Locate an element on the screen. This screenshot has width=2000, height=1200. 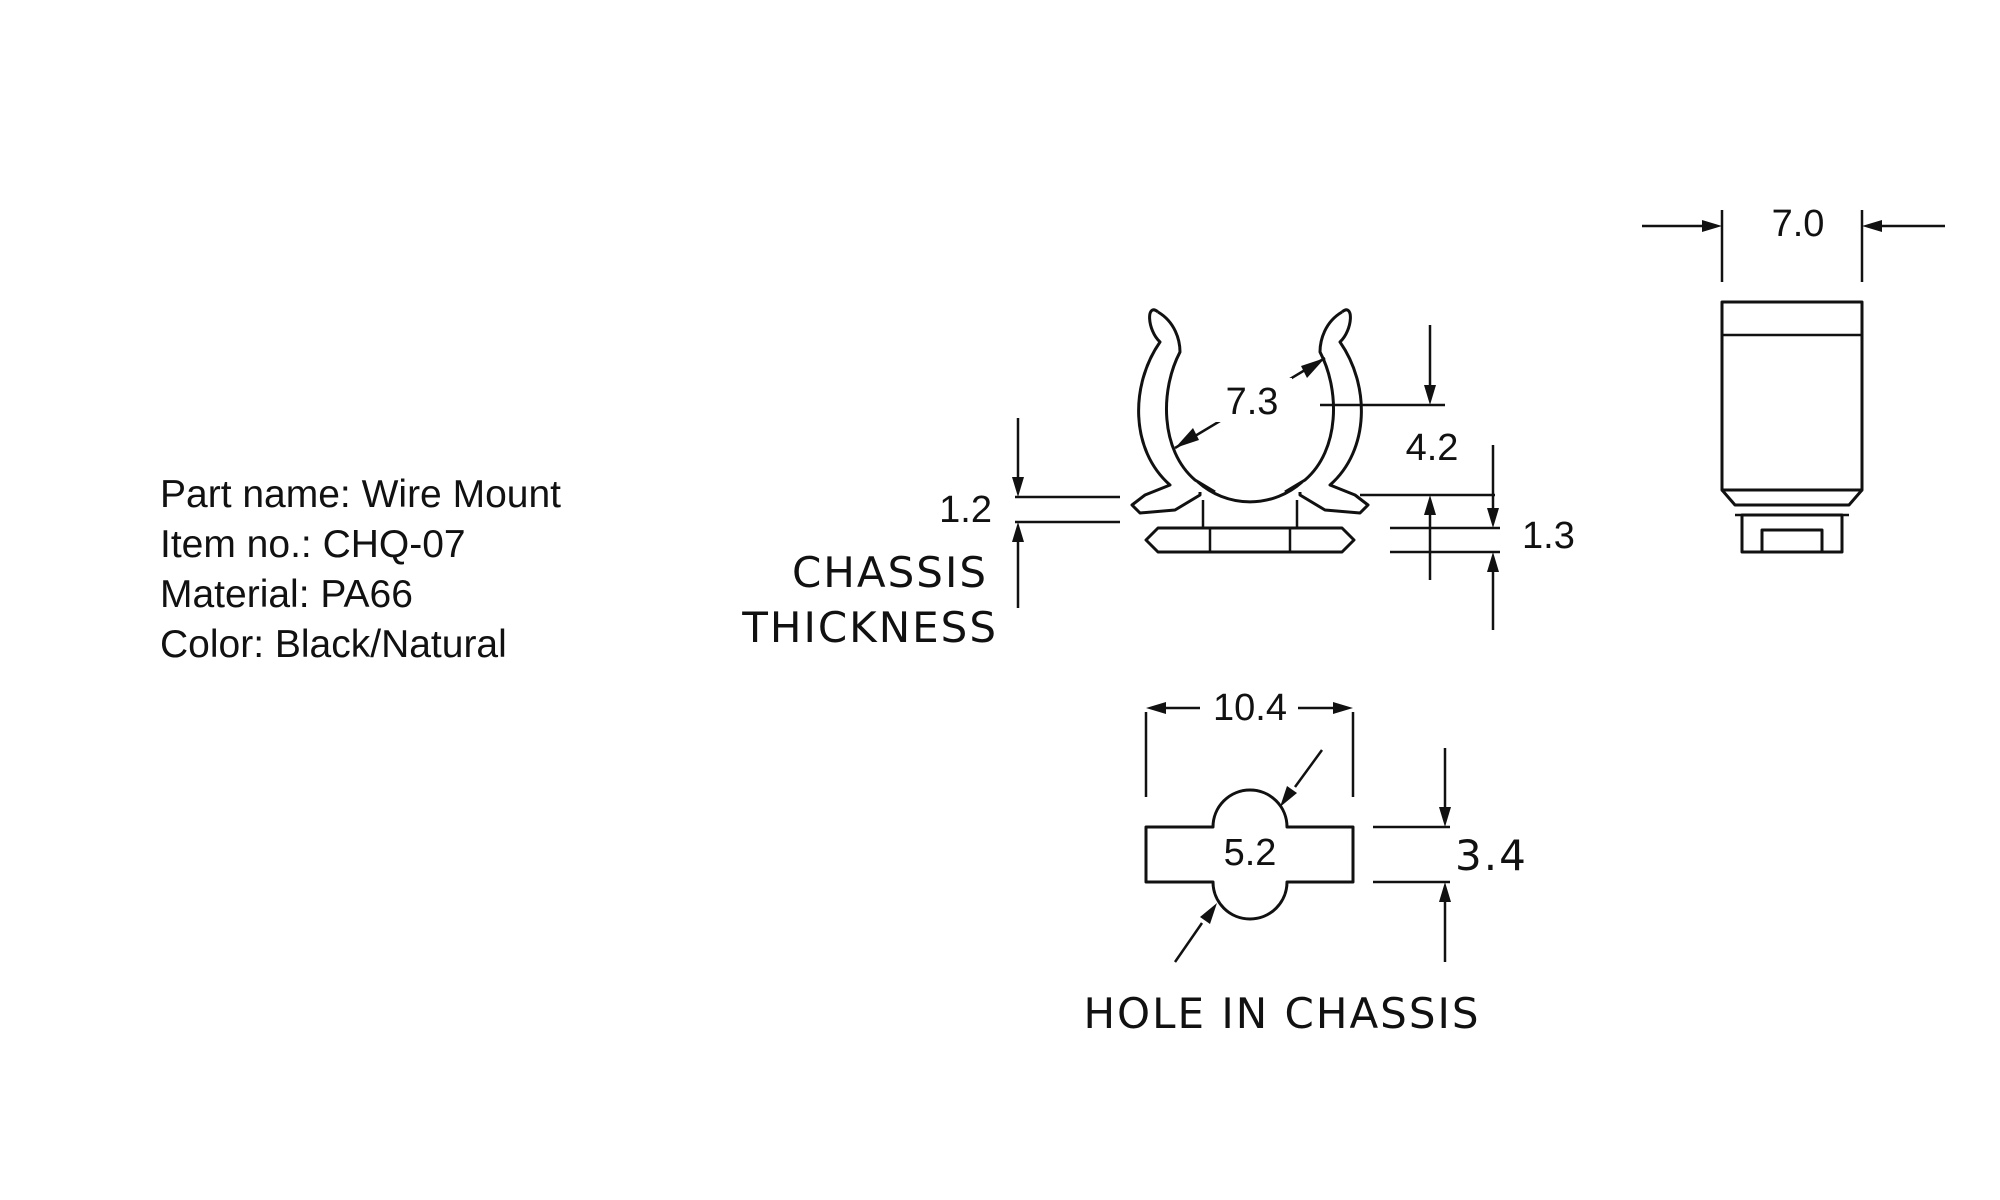
dim-7-0-arrow-left is located at coordinates (1712, 226).